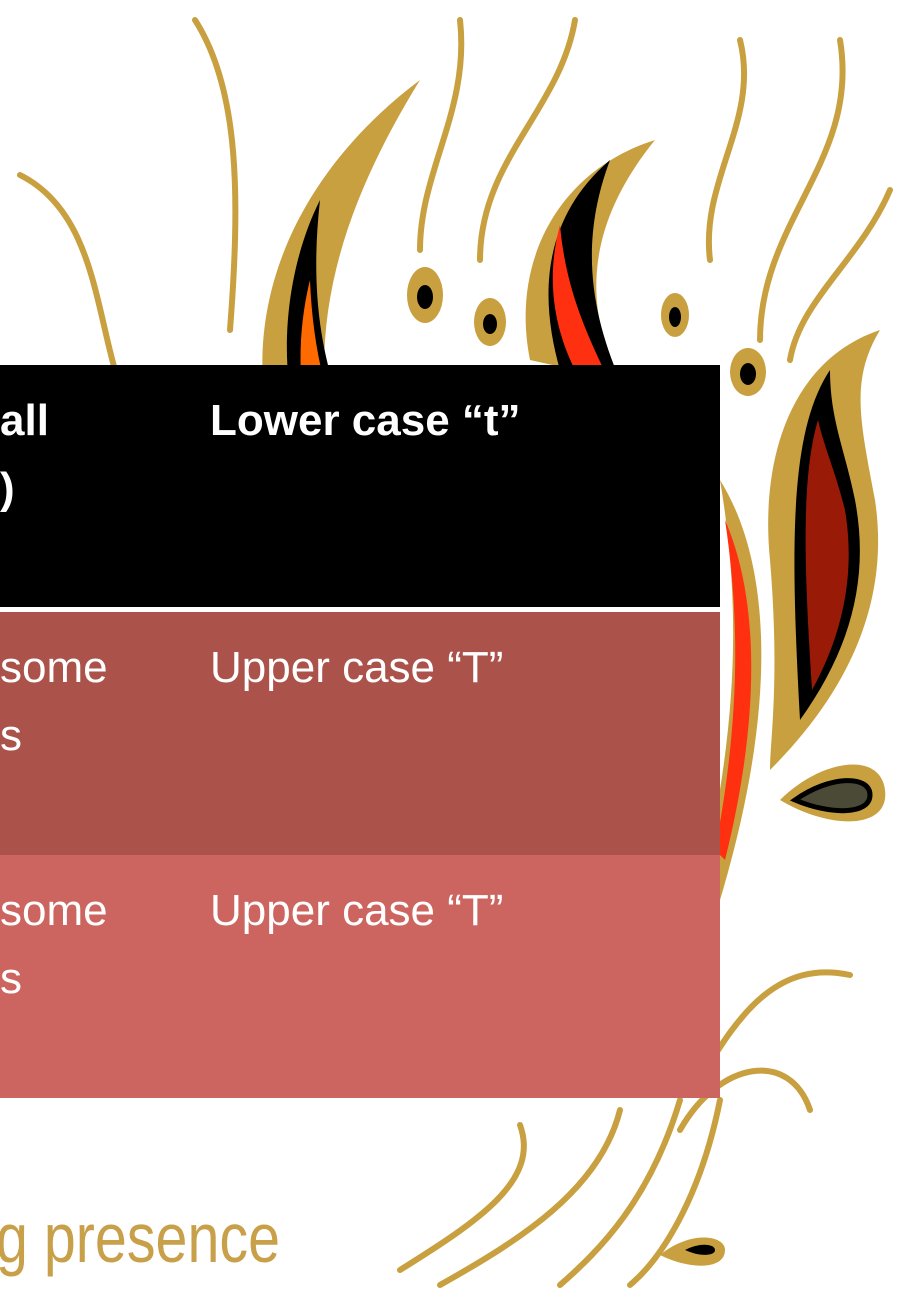 This screenshot has height=1290, width=909. I want to click on cell-text: ), so click(7, 488).